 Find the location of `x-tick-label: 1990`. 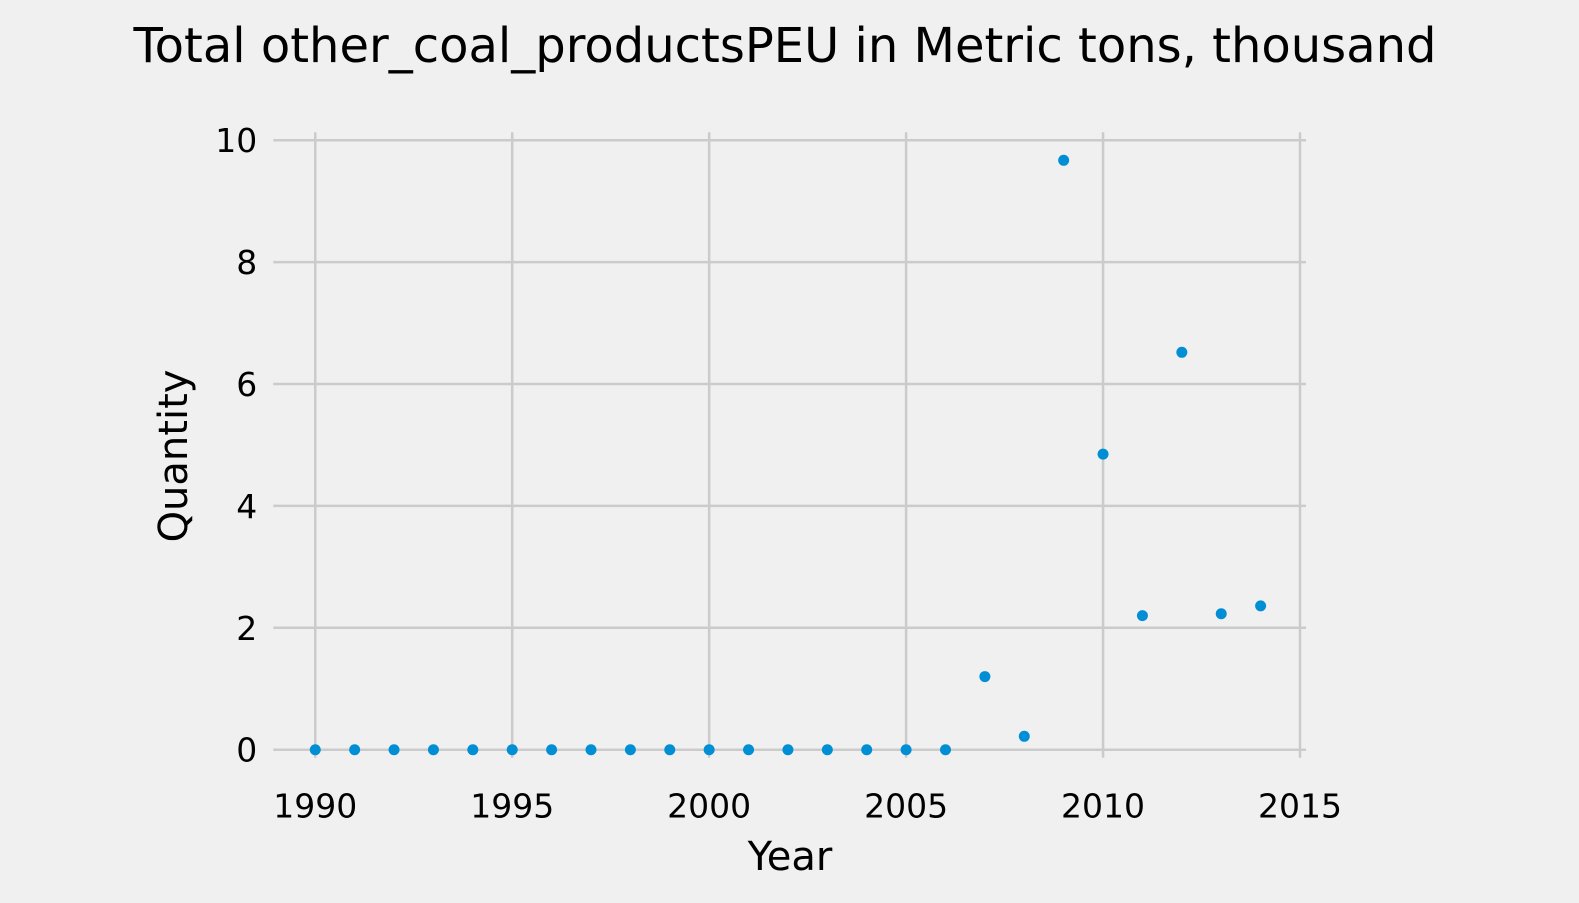

x-tick-label: 1990 is located at coordinates (315, 806).